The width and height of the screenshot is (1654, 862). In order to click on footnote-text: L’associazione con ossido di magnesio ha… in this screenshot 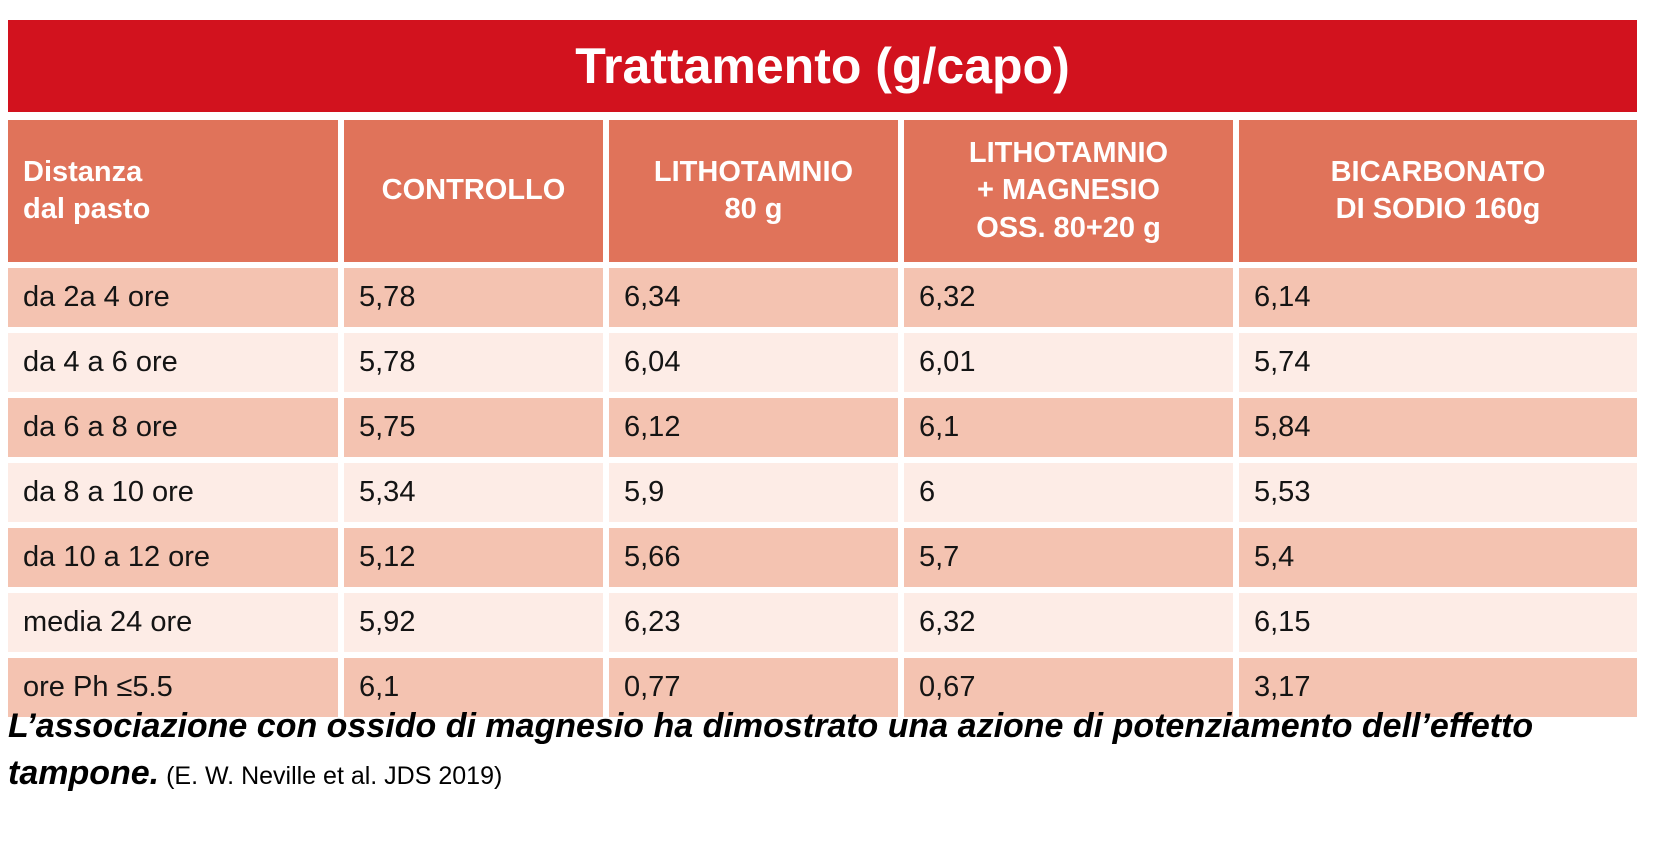, I will do `click(771, 749)`.